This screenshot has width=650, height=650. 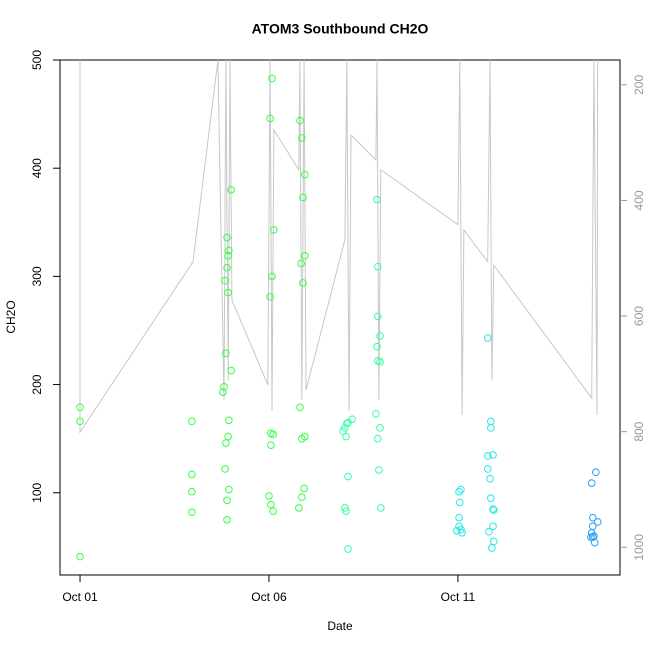 What do you see at coordinates (37, 60) in the screenshot?
I see `y-tick-label: 500` at bounding box center [37, 60].